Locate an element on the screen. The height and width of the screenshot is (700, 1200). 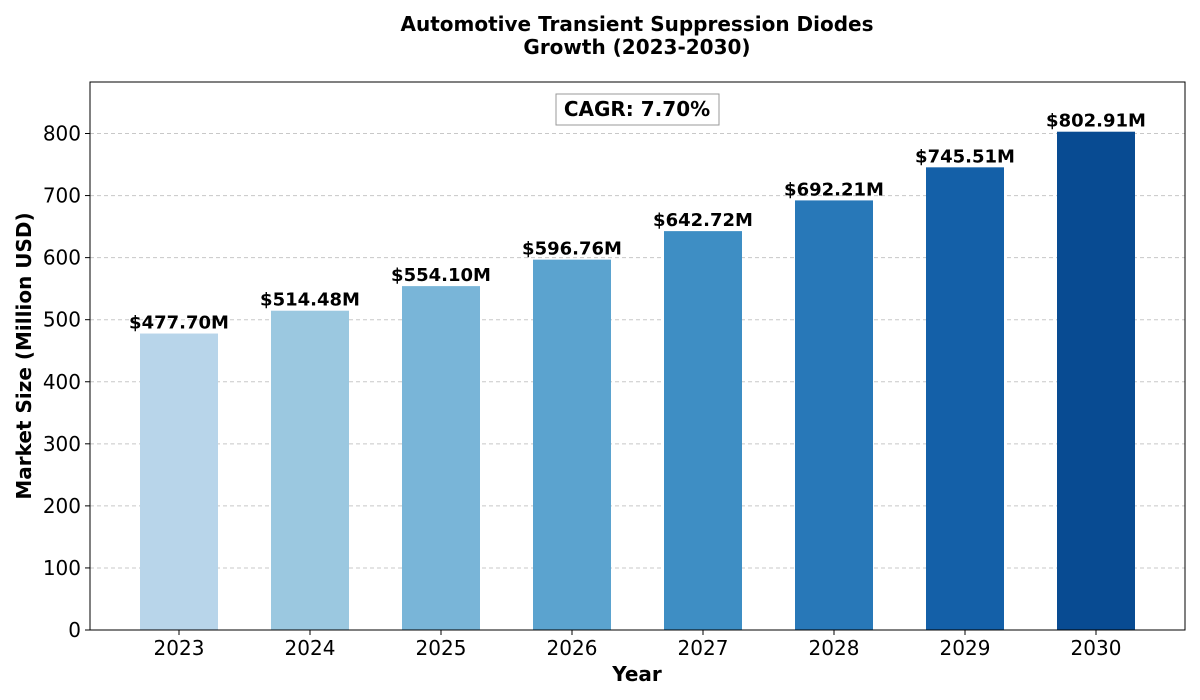
y-axis-label: Market Size (Million USD) is located at coordinates (24, 355).